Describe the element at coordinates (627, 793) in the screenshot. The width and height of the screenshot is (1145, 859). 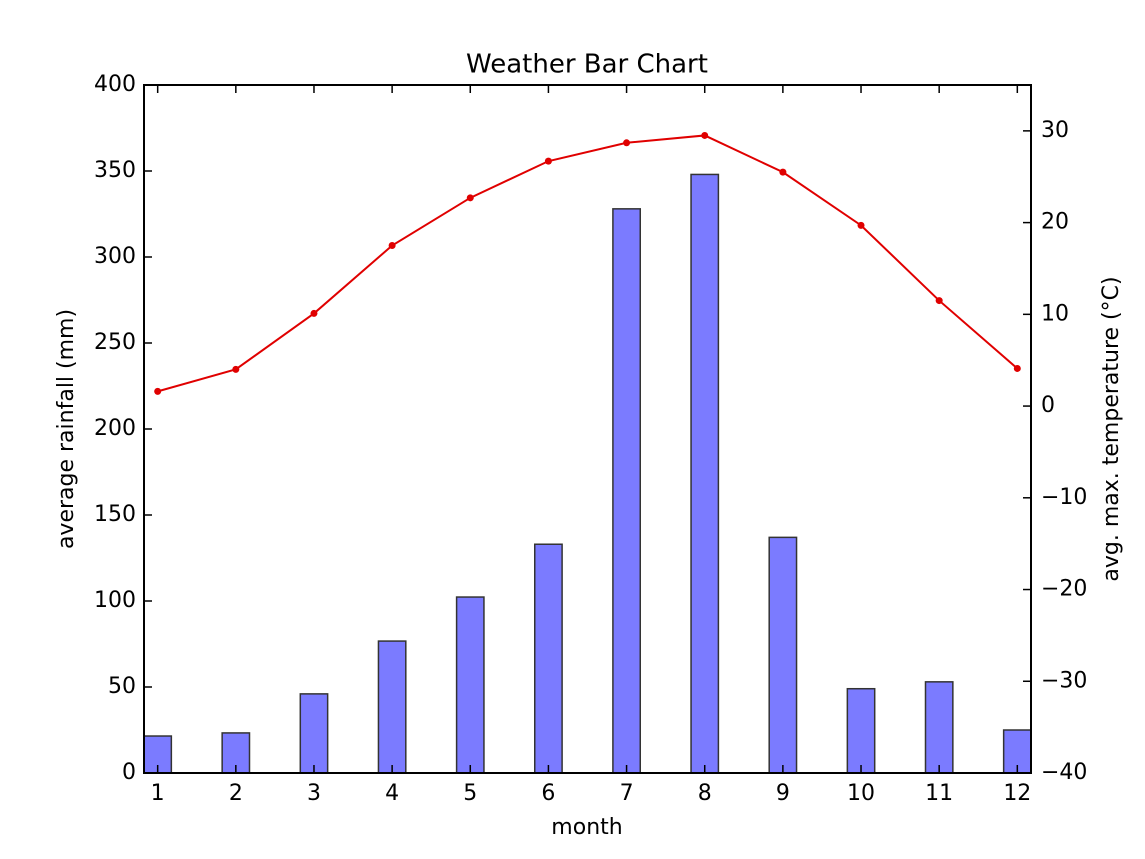
I see `x-tick-label: 7` at that location.